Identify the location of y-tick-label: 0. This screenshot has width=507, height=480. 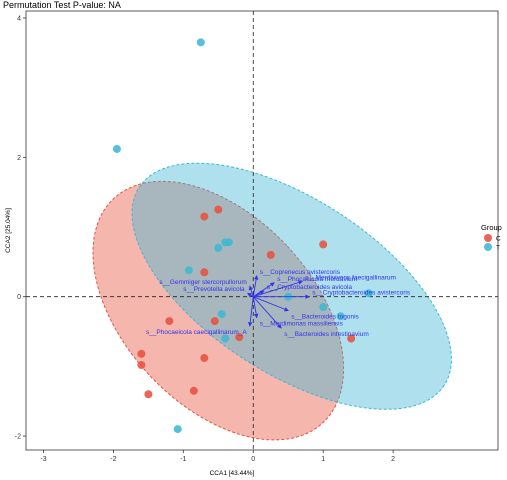
(19, 297).